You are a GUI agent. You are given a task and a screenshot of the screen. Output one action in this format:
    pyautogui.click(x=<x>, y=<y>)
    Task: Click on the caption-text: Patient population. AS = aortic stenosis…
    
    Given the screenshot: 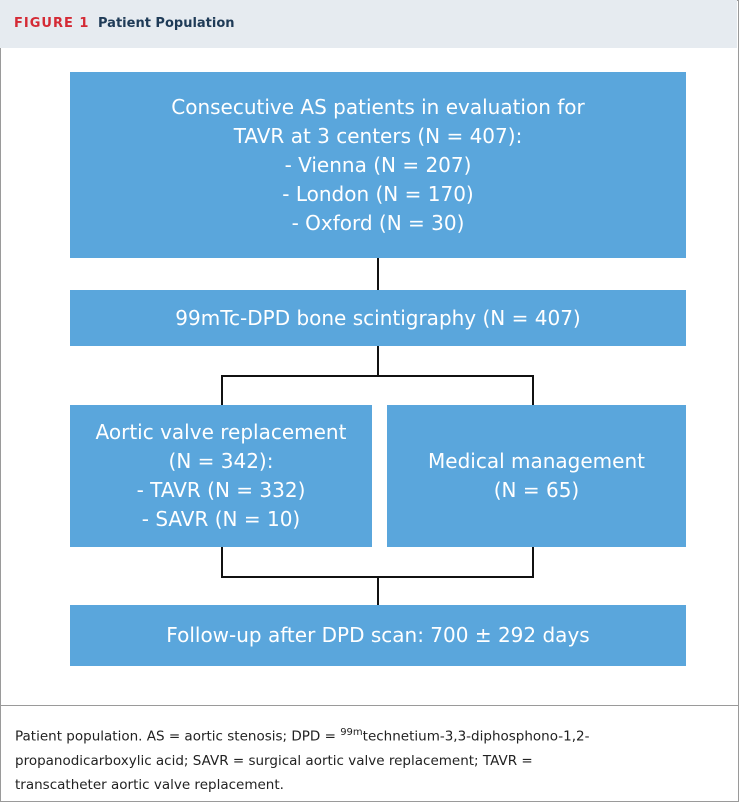 What is the action you would take?
    pyautogui.click(x=178, y=736)
    